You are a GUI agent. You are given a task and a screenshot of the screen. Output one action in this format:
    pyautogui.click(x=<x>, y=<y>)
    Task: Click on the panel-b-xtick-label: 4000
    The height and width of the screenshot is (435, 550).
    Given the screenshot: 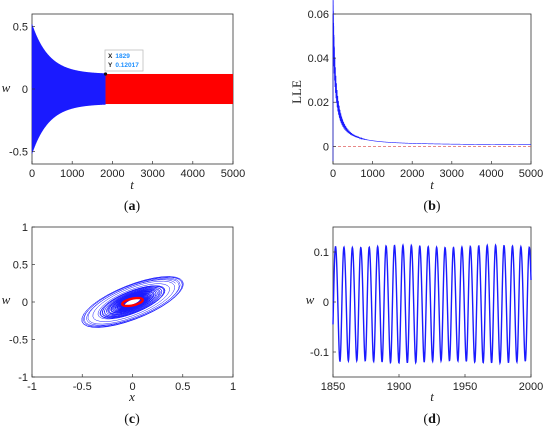 What is the action you would take?
    pyautogui.click(x=491, y=174)
    